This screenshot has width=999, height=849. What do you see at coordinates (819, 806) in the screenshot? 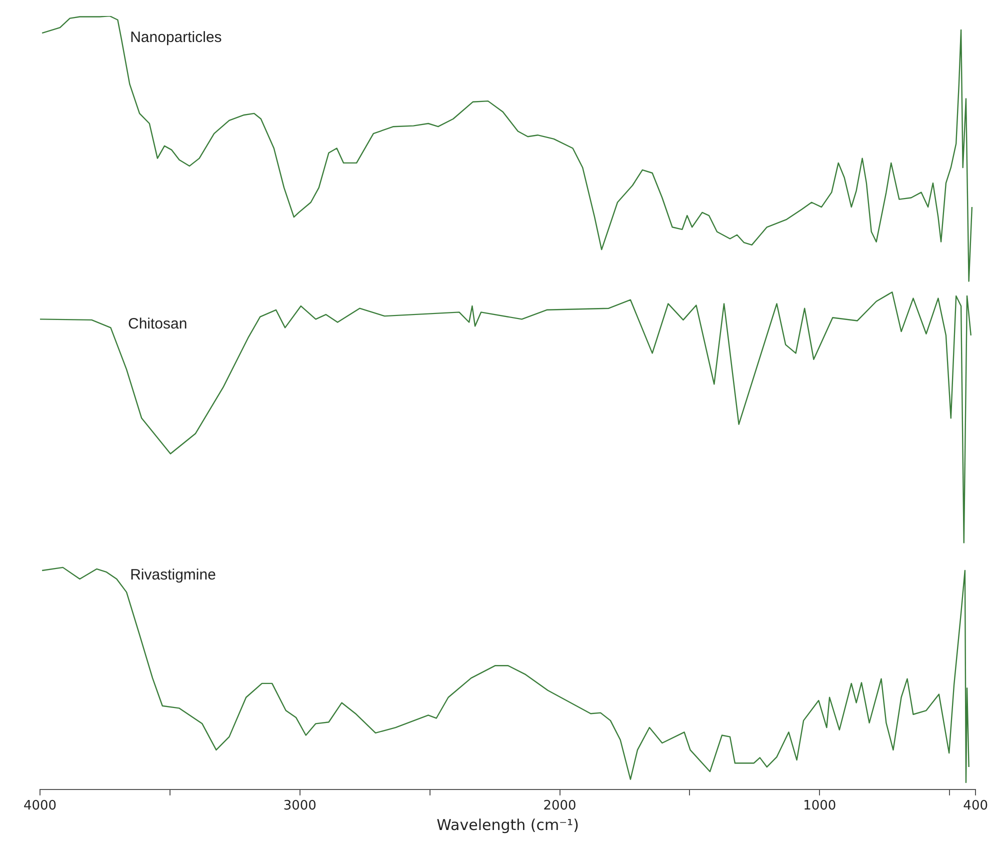
I see `x-tick-label: 1000` at bounding box center [819, 806].